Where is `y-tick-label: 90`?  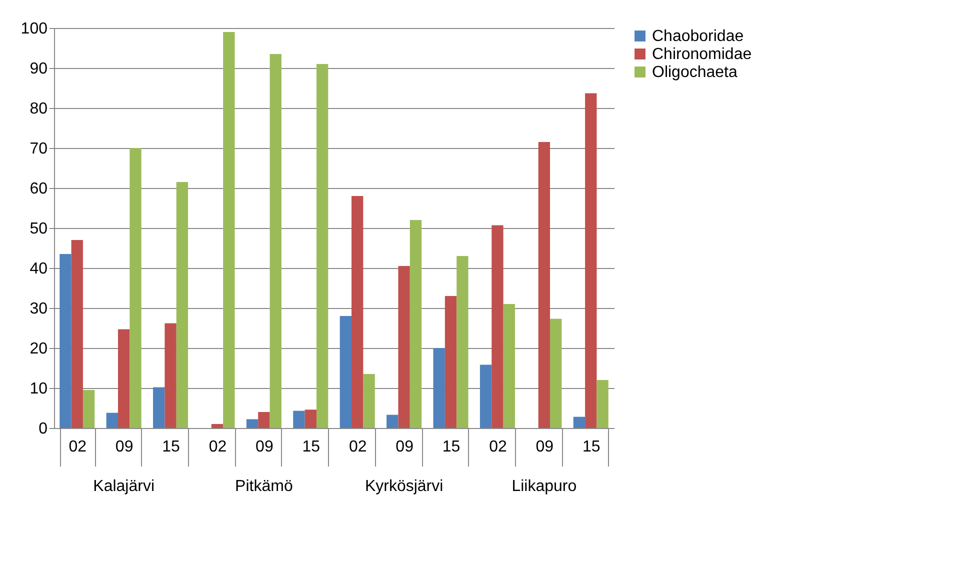 y-tick-label: 90 is located at coordinates (39, 69).